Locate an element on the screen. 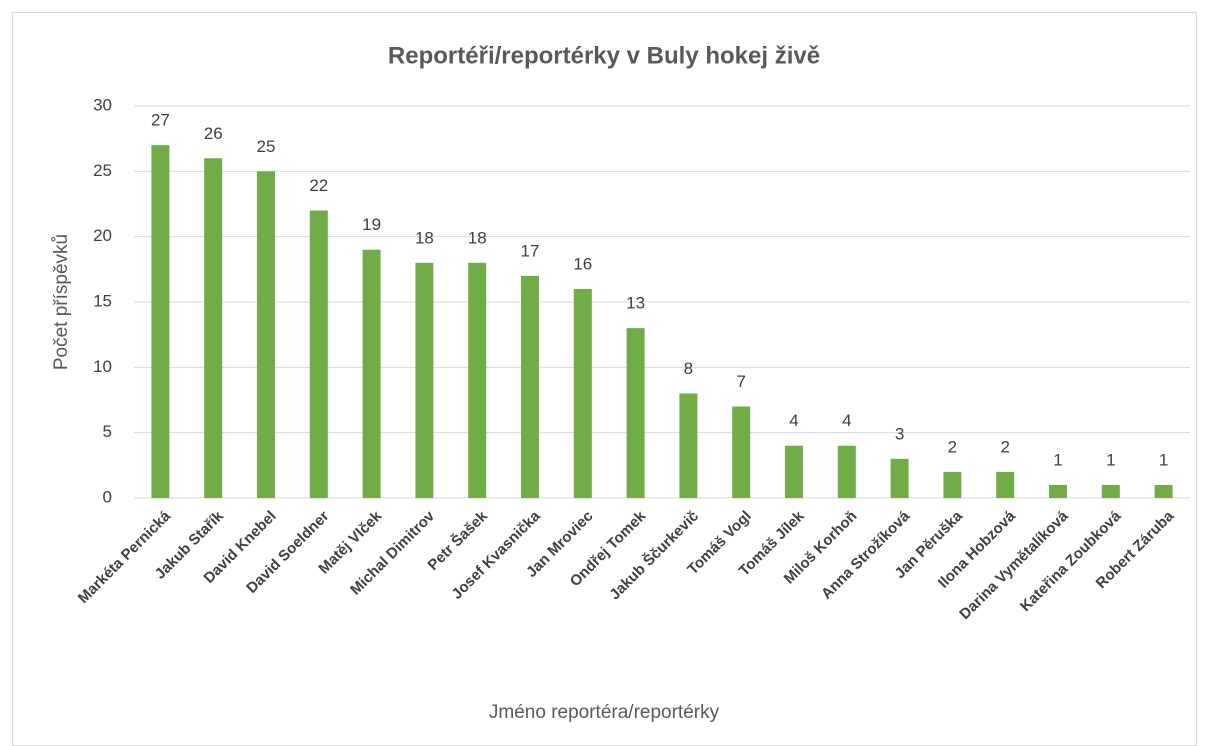 The image size is (1209, 746). data-label: 26 is located at coordinates (213, 133).